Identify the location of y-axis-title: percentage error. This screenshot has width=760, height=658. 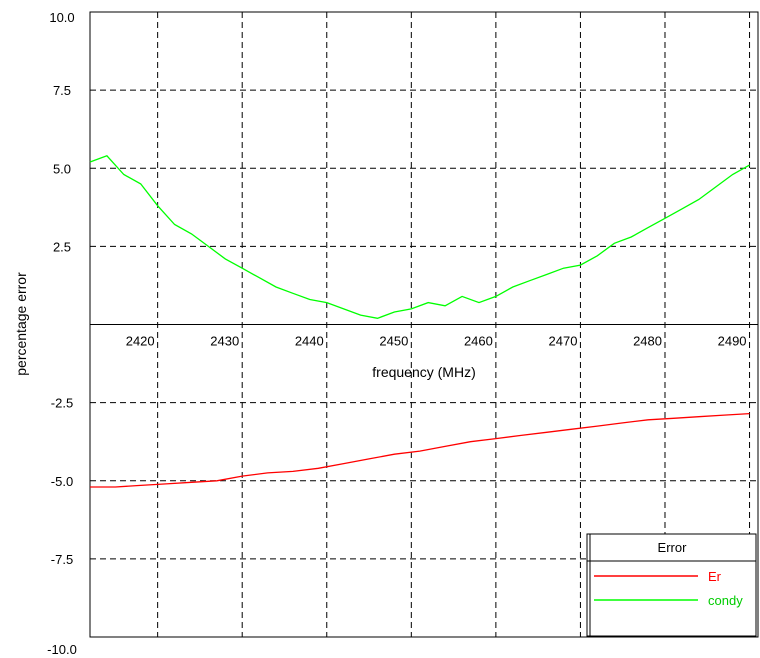
(21, 324).